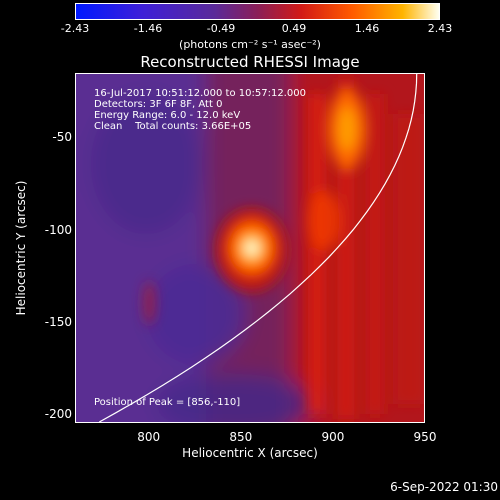 The height and width of the screenshot is (500, 500). Describe the element at coordinates (158, 104) in the screenshot. I see `annotation-detectors: Detectors: 3F 6F 8F, Att 0` at that location.